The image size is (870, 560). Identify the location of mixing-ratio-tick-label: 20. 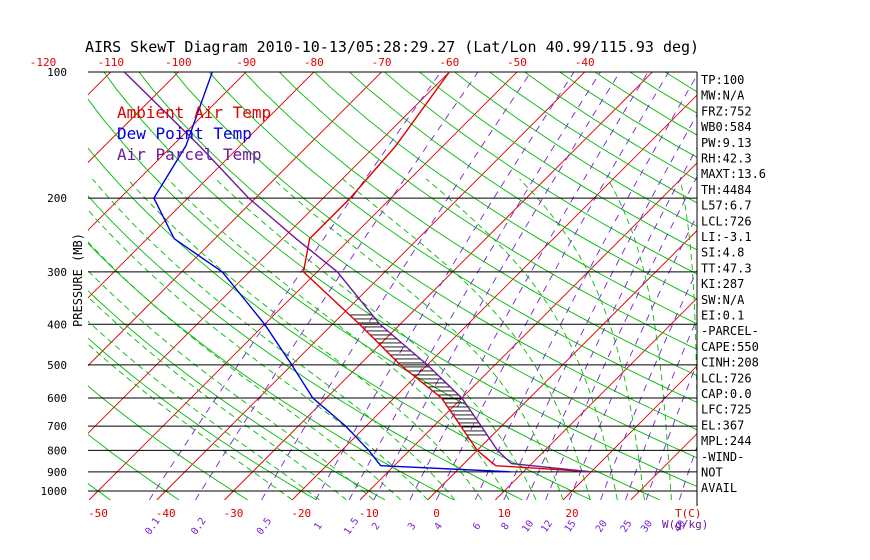
(602, 526).